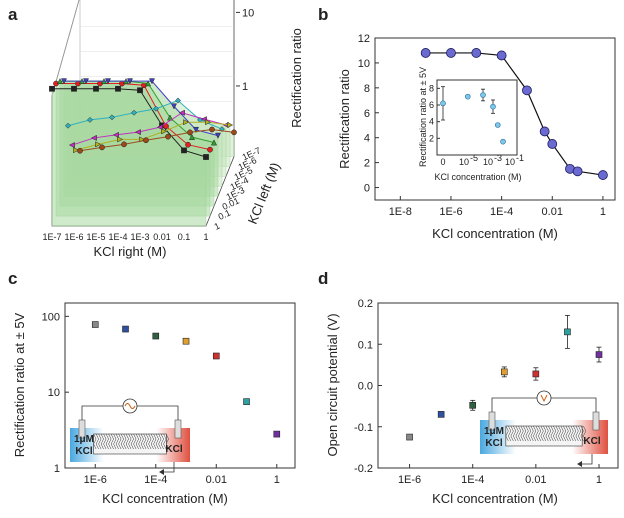 The image size is (624, 518). Describe the element at coordinates (365, 387) in the screenshot. I see `panel-d-y-tick: 0.0` at that location.